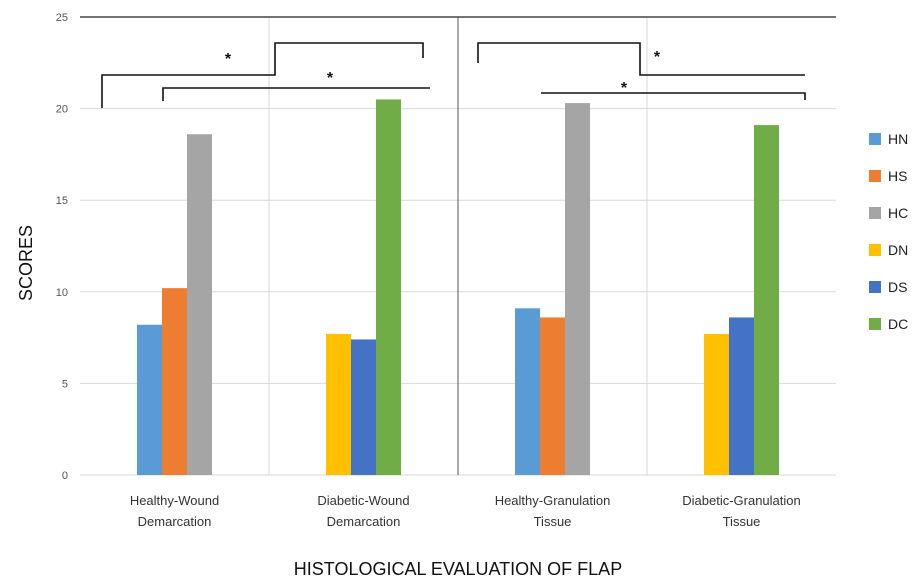  What do you see at coordinates (26, 263) in the screenshot?
I see `y-axis-title: SCORES` at bounding box center [26, 263].